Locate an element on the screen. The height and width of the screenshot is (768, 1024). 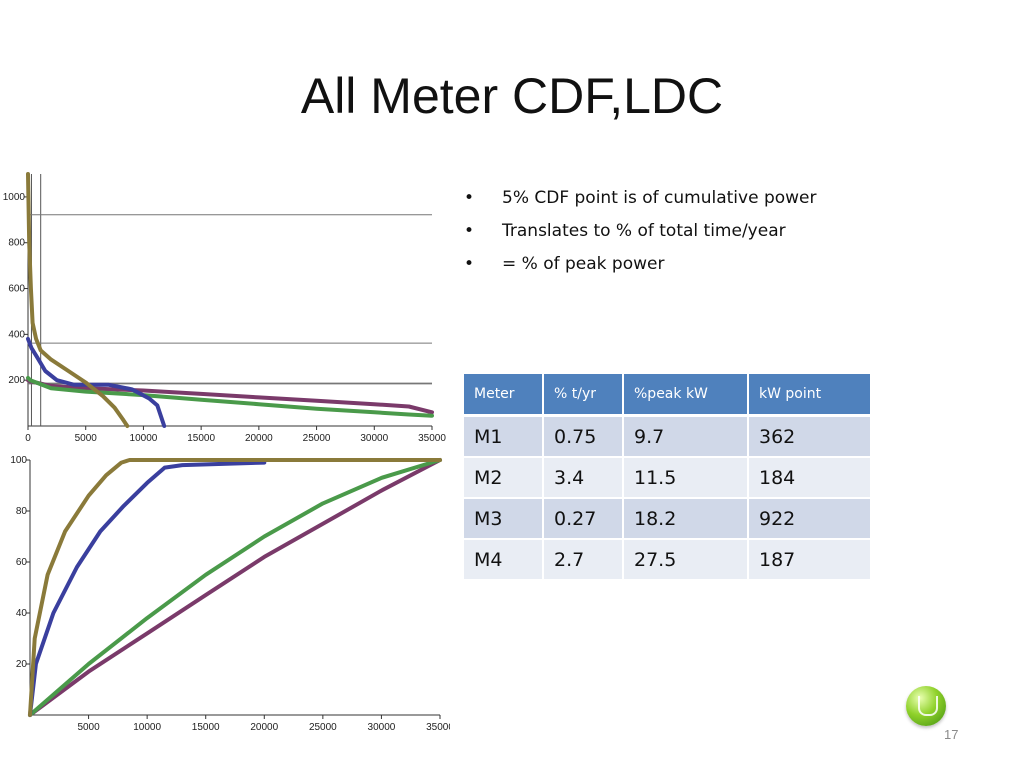
table-cell: 362 is located at coordinates (810, 436).